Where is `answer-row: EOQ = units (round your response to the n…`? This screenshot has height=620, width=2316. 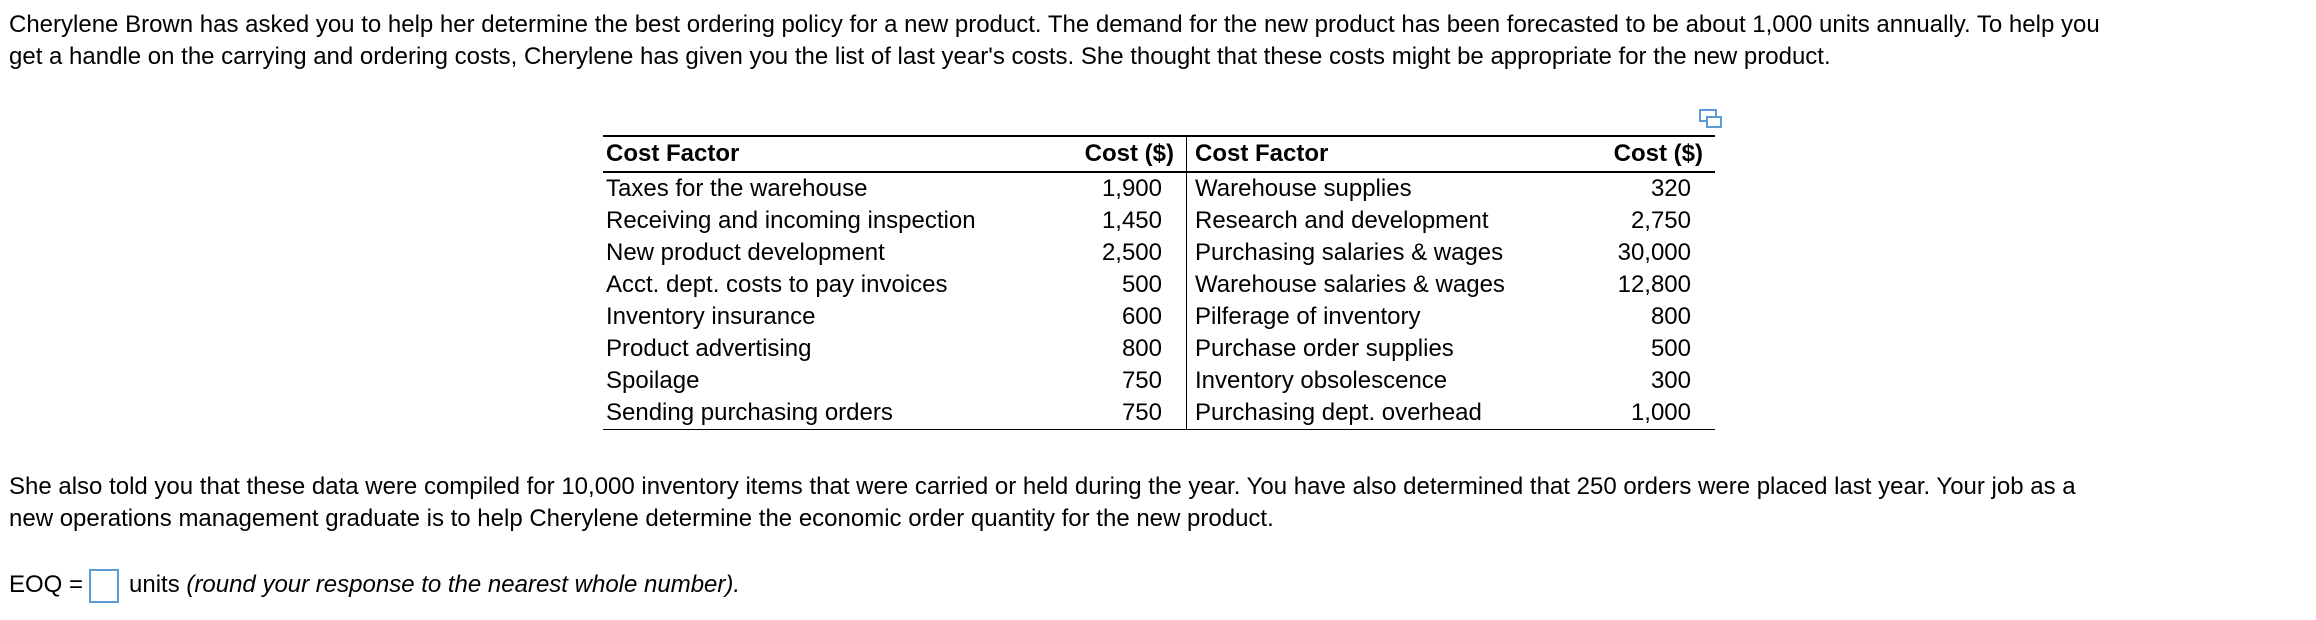
answer-row: EOQ = units (round your response to the n… is located at coordinates (374, 585).